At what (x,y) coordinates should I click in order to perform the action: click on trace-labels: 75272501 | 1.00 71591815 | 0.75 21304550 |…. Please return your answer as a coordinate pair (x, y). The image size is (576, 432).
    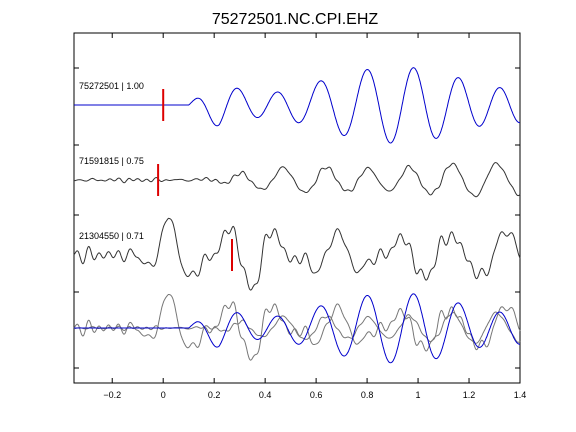
    Looking at the image, I should click on (111, 161).